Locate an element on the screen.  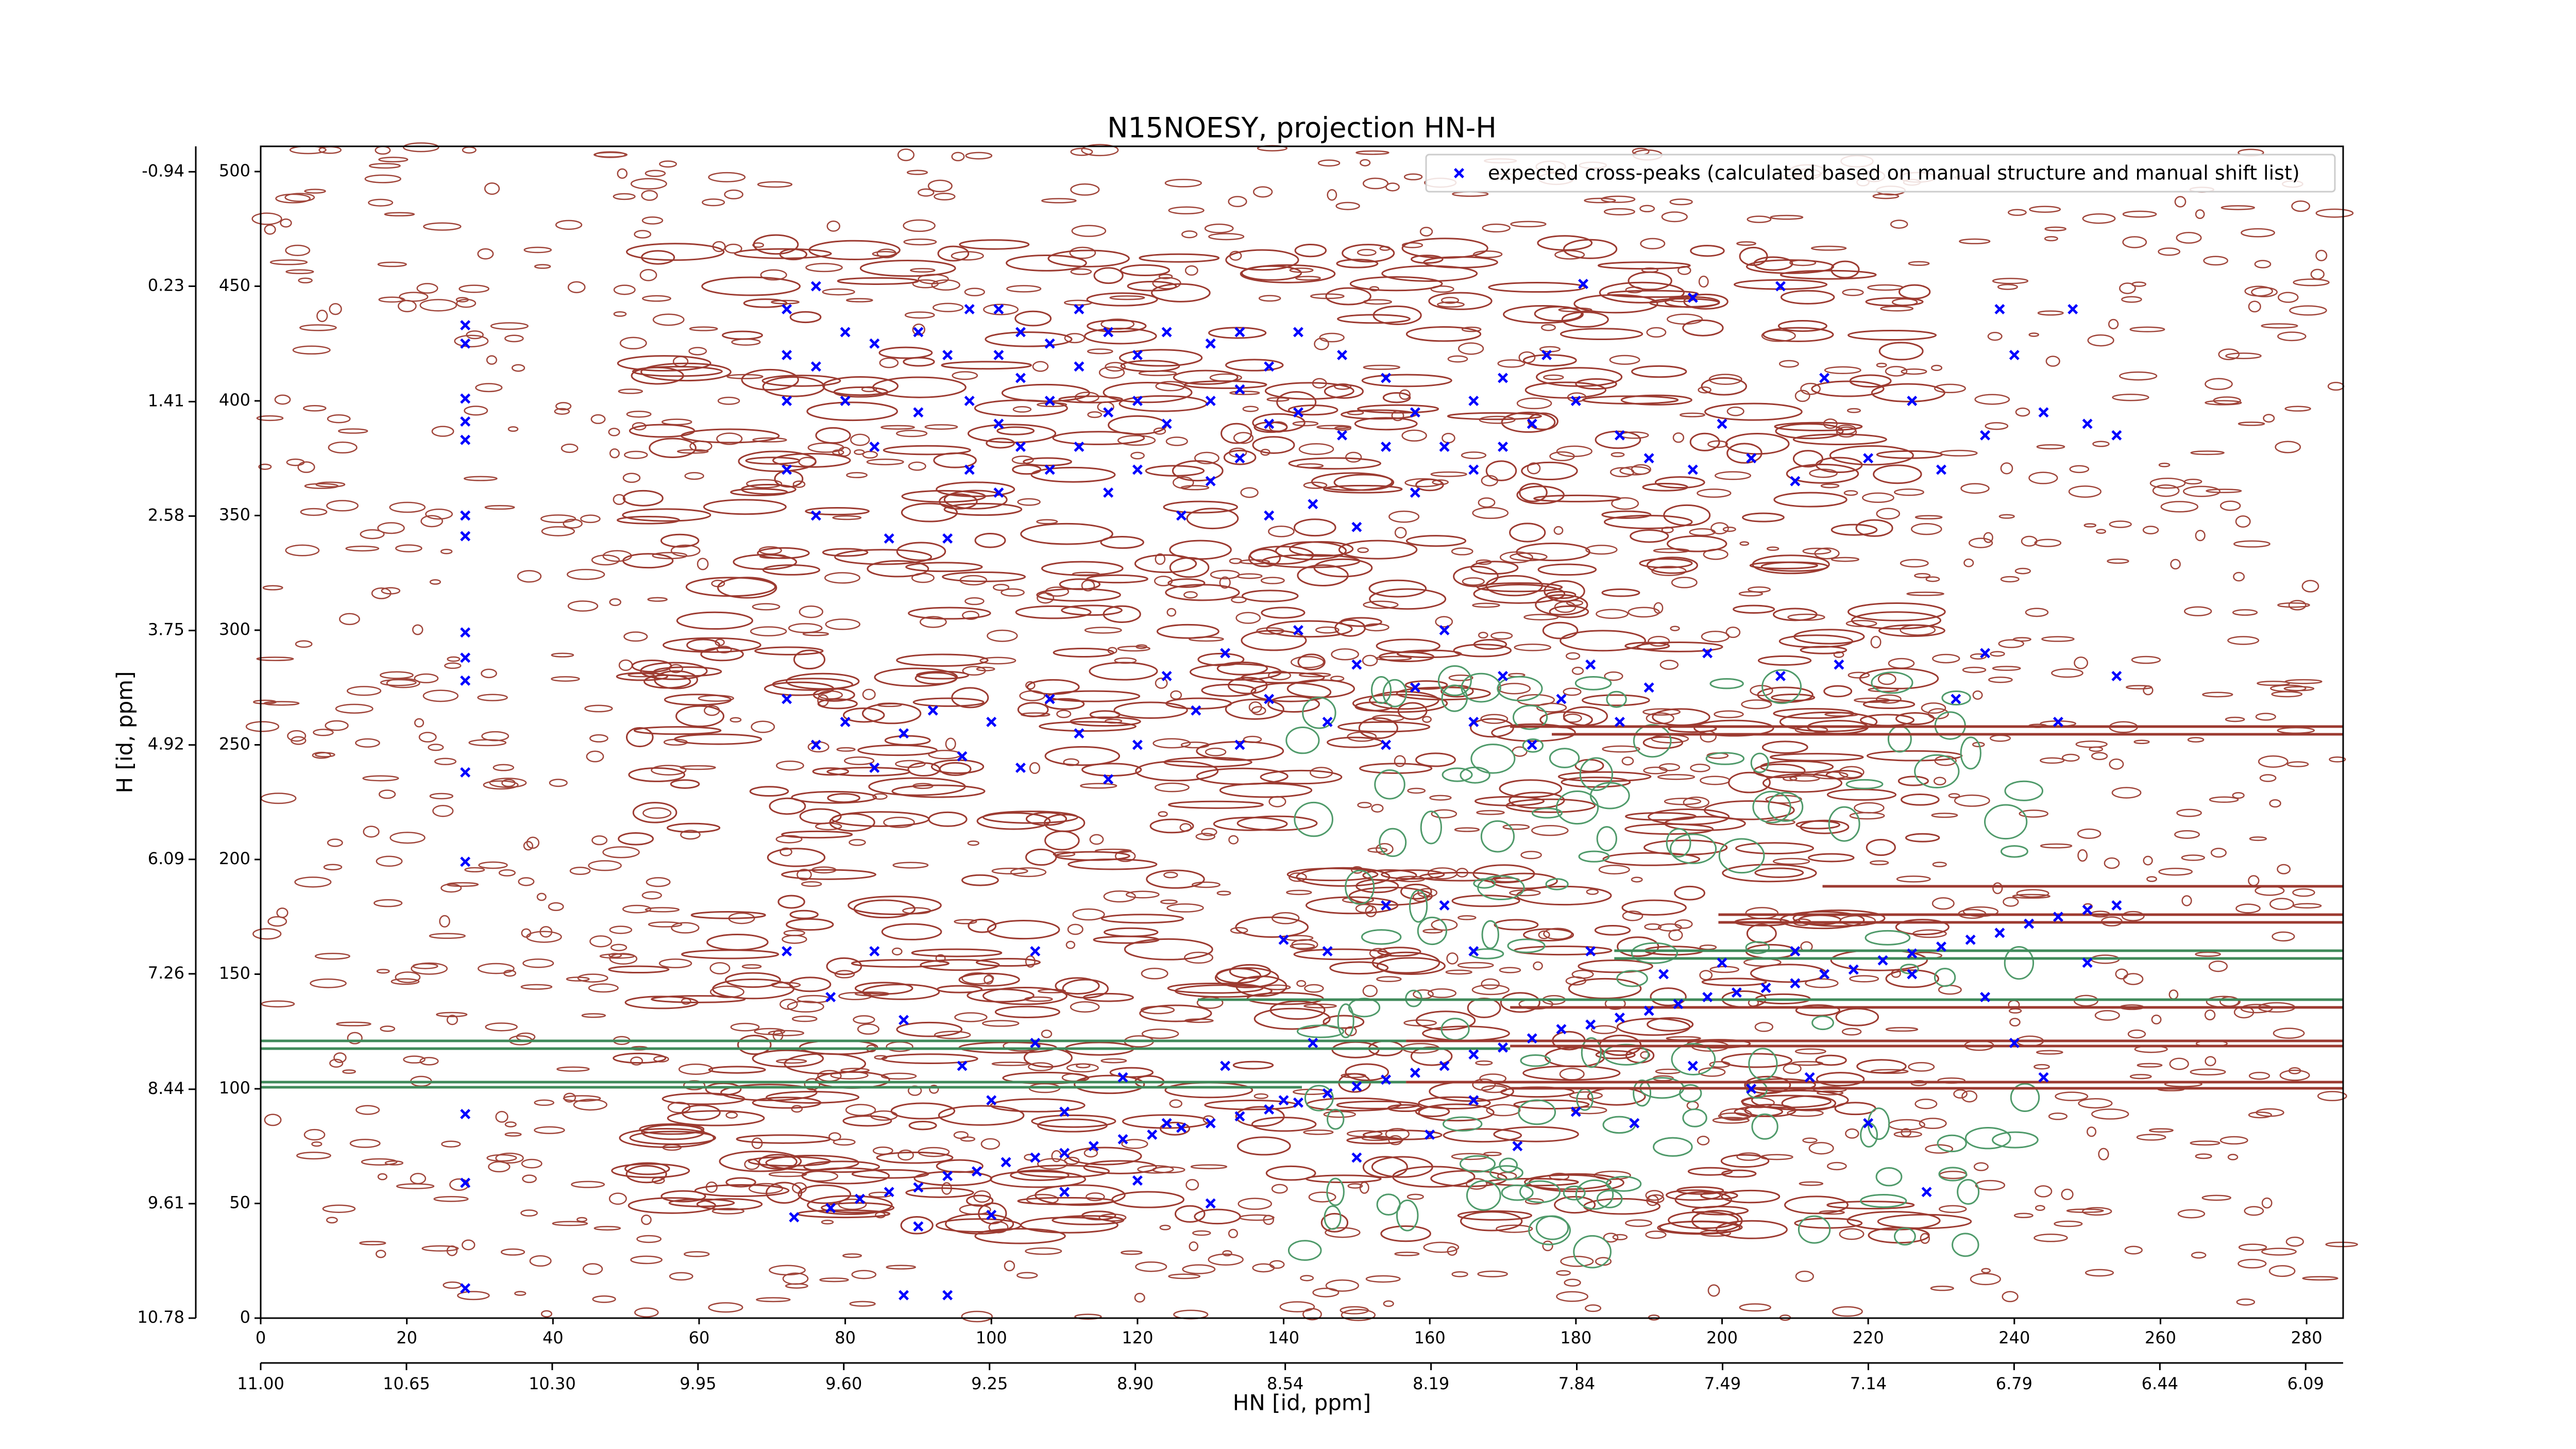
y-tick-label: 350 is located at coordinates (234, 514).